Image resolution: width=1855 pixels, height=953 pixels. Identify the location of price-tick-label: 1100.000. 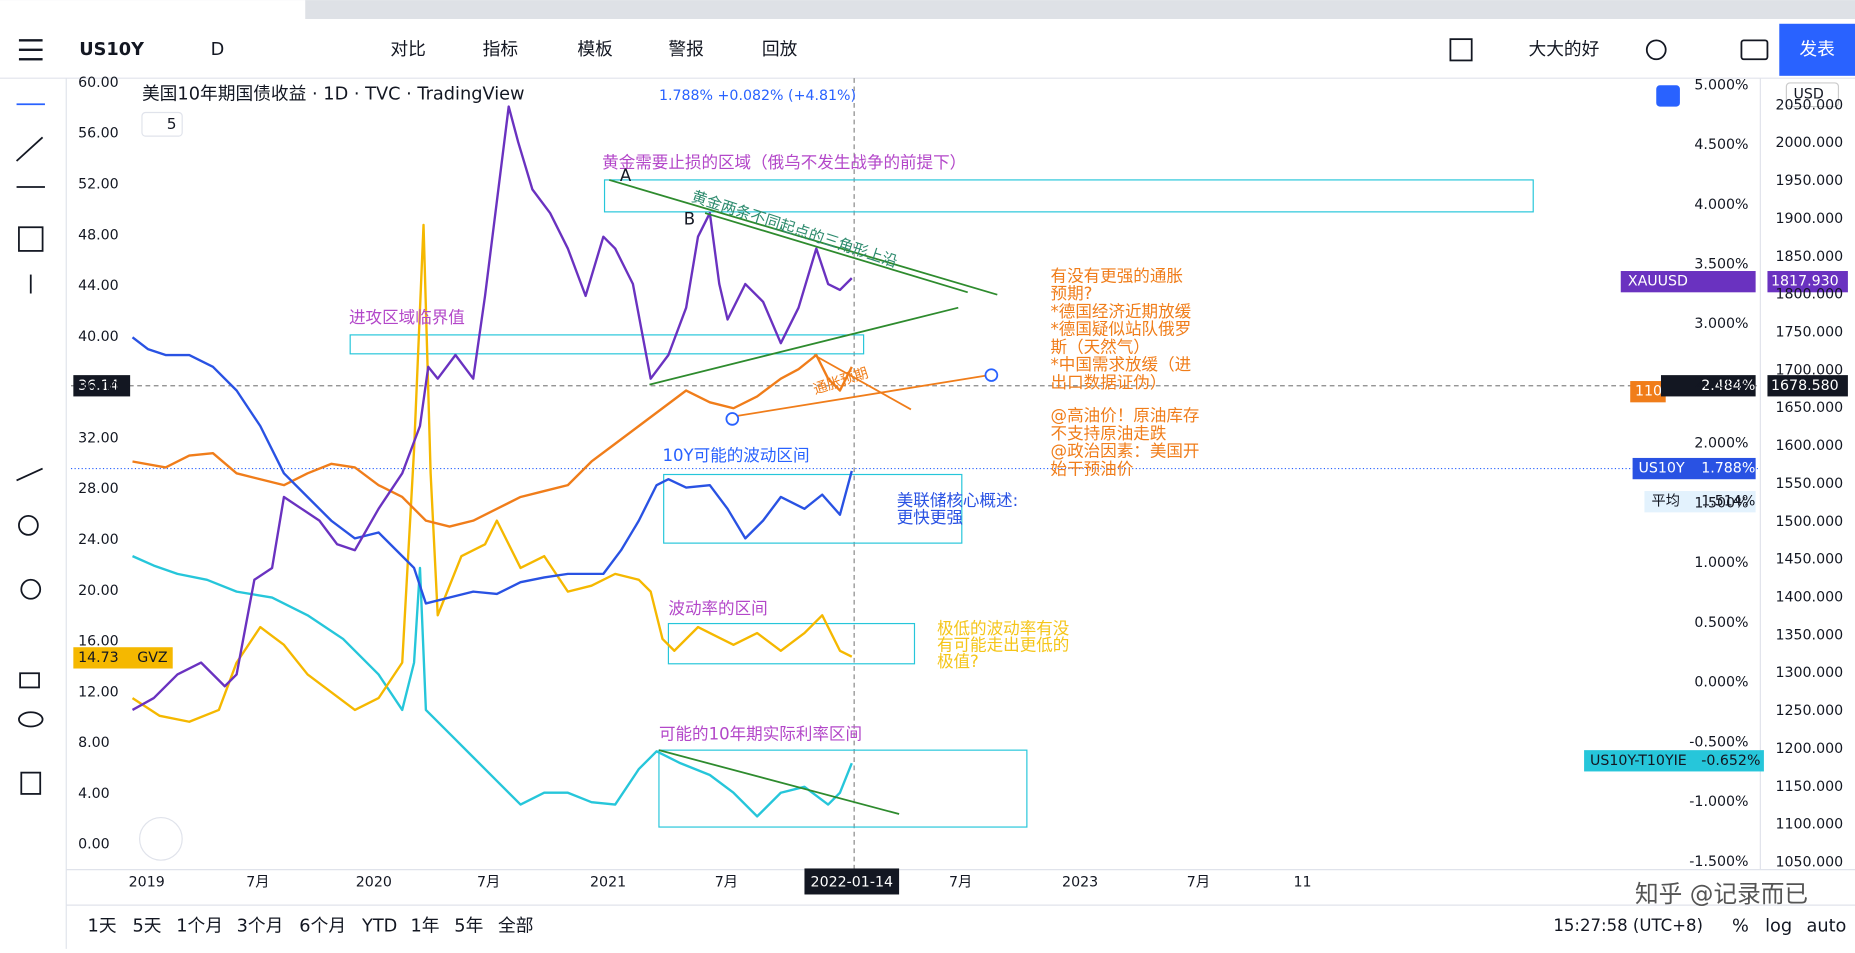
(1809, 825).